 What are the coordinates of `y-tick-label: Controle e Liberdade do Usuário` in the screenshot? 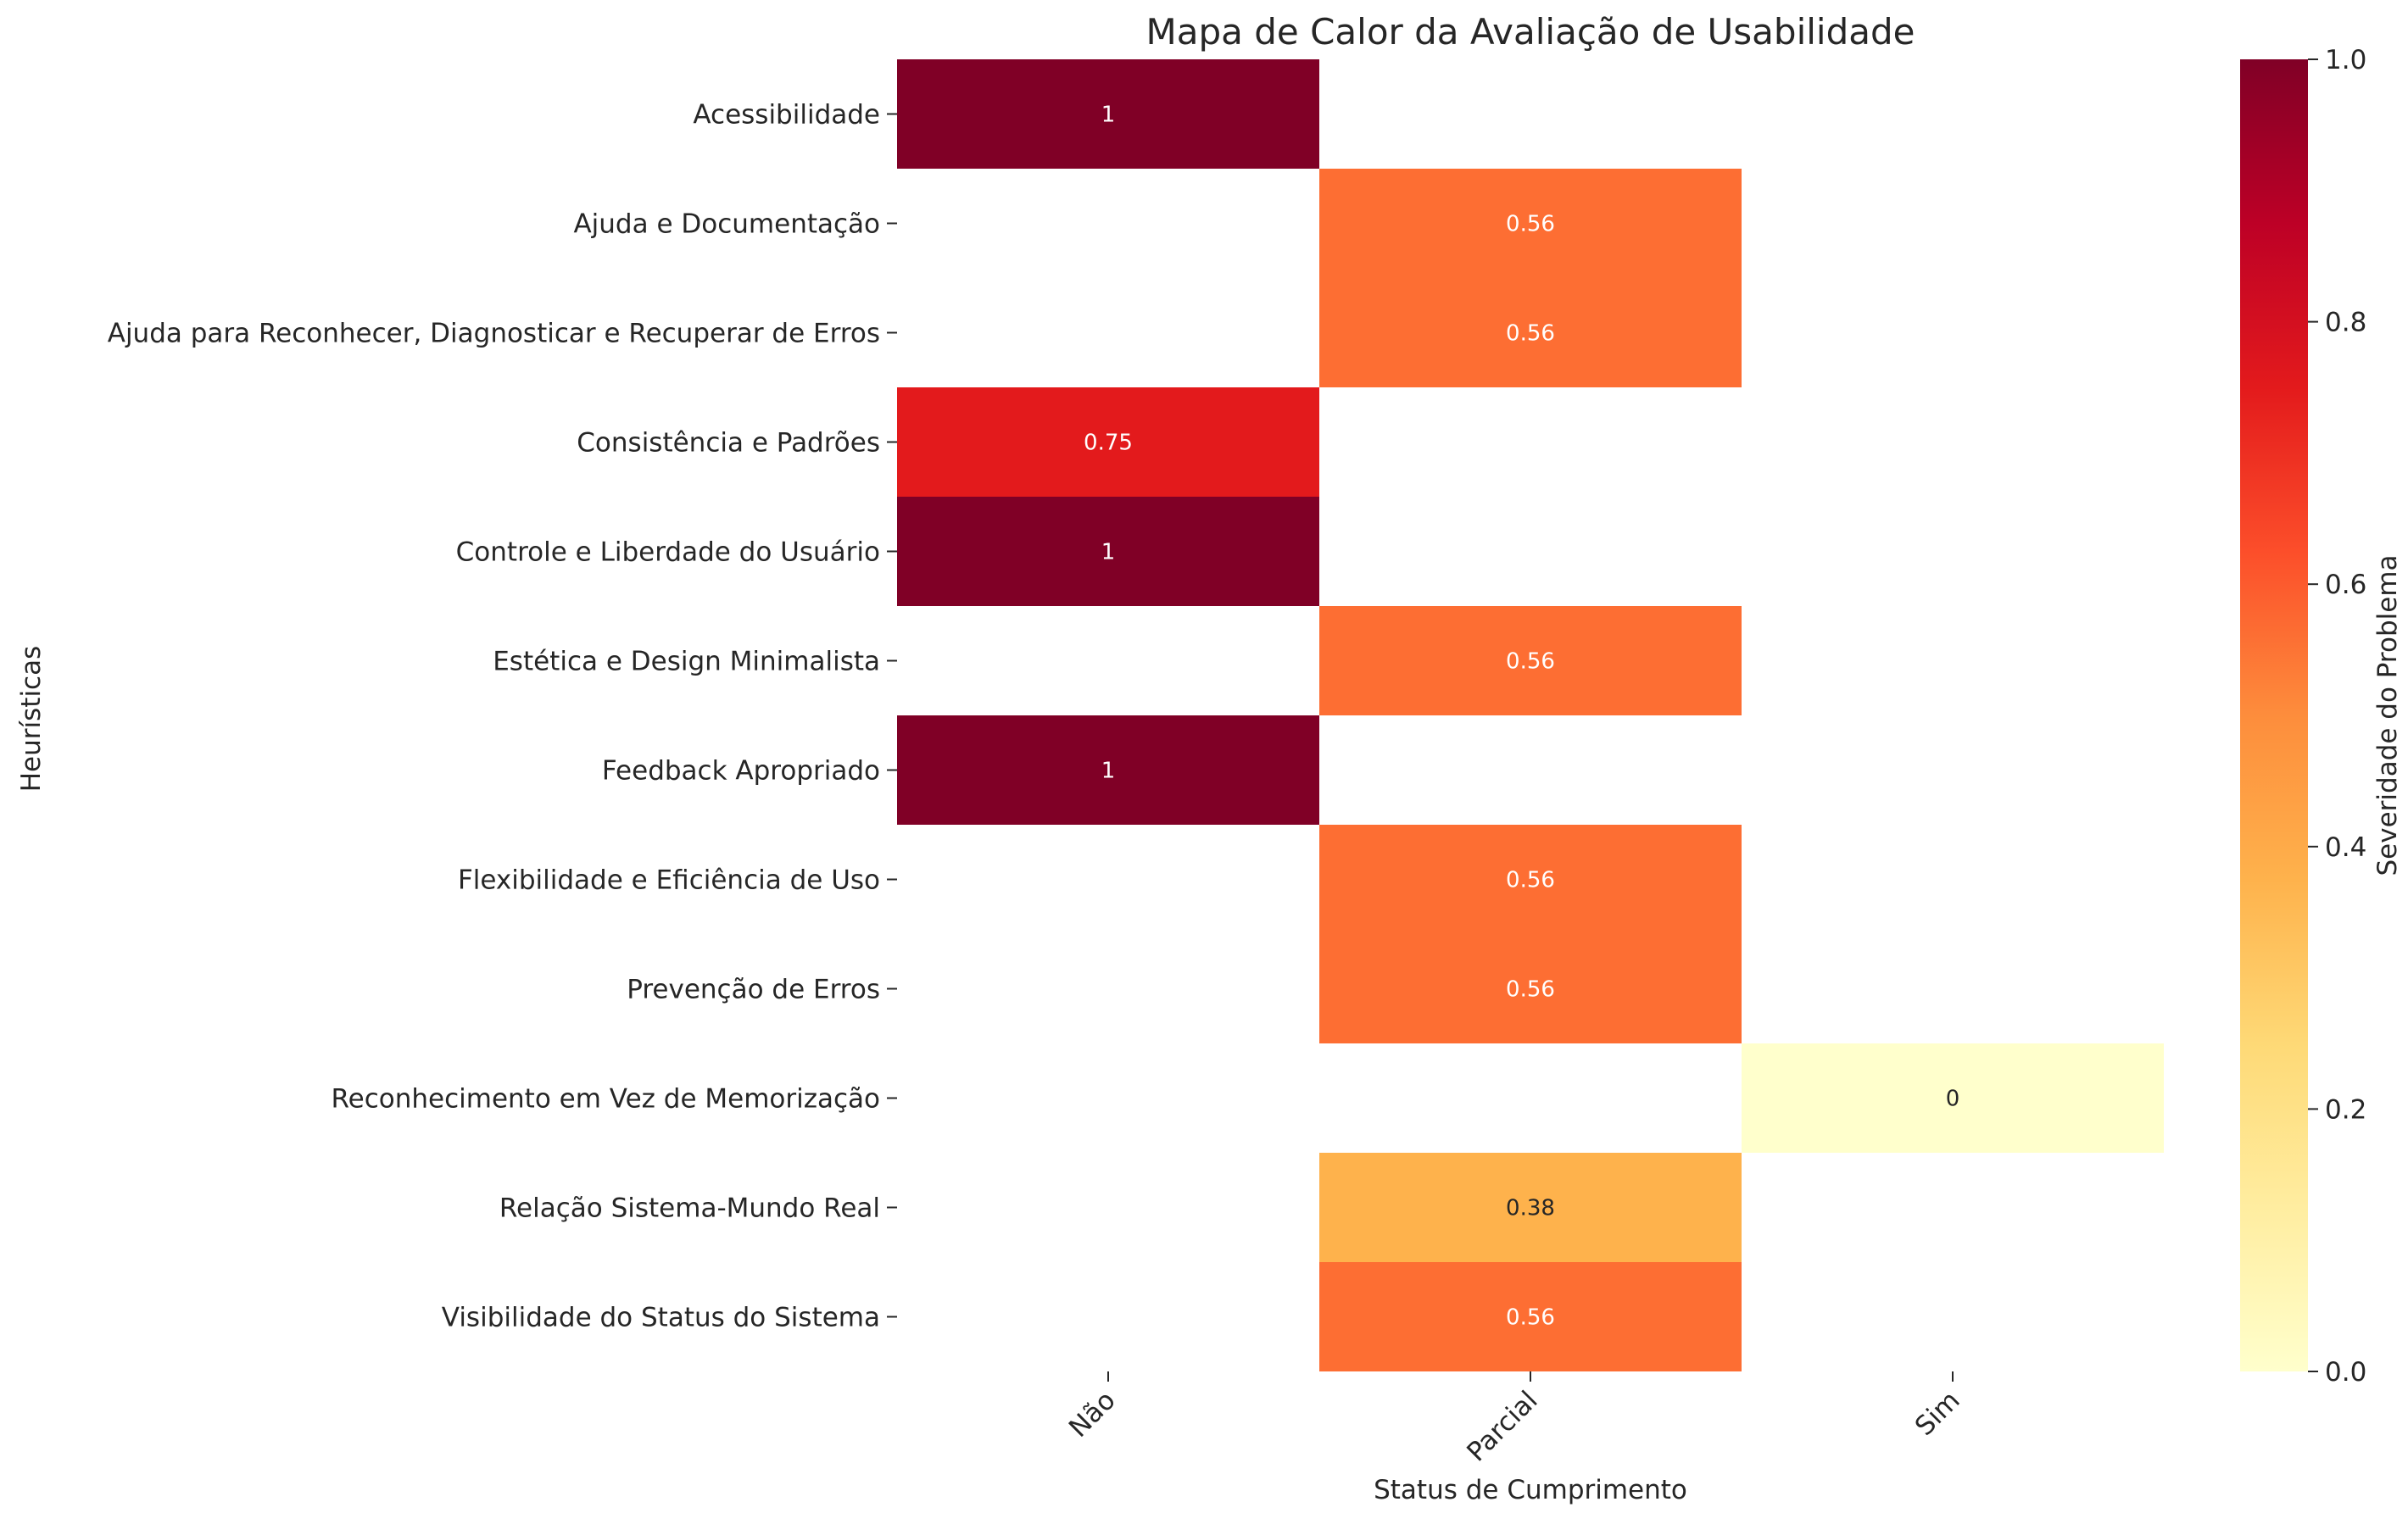 It's located at (668, 552).